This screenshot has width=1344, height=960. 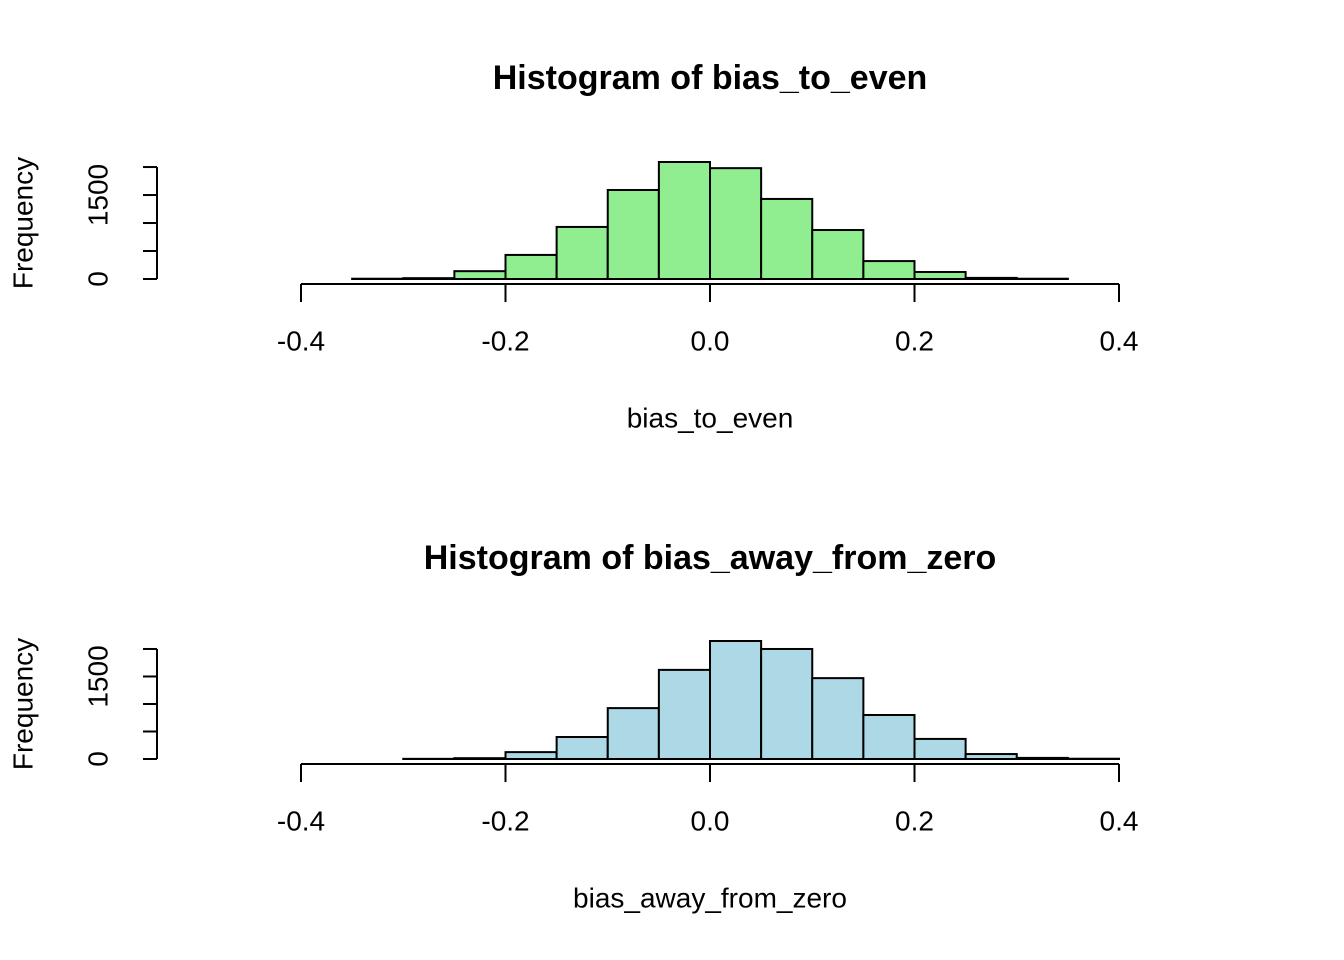 What do you see at coordinates (710, 558) in the screenshot?
I see `chart-title: Histogram of bias_away_from_zero` at bounding box center [710, 558].